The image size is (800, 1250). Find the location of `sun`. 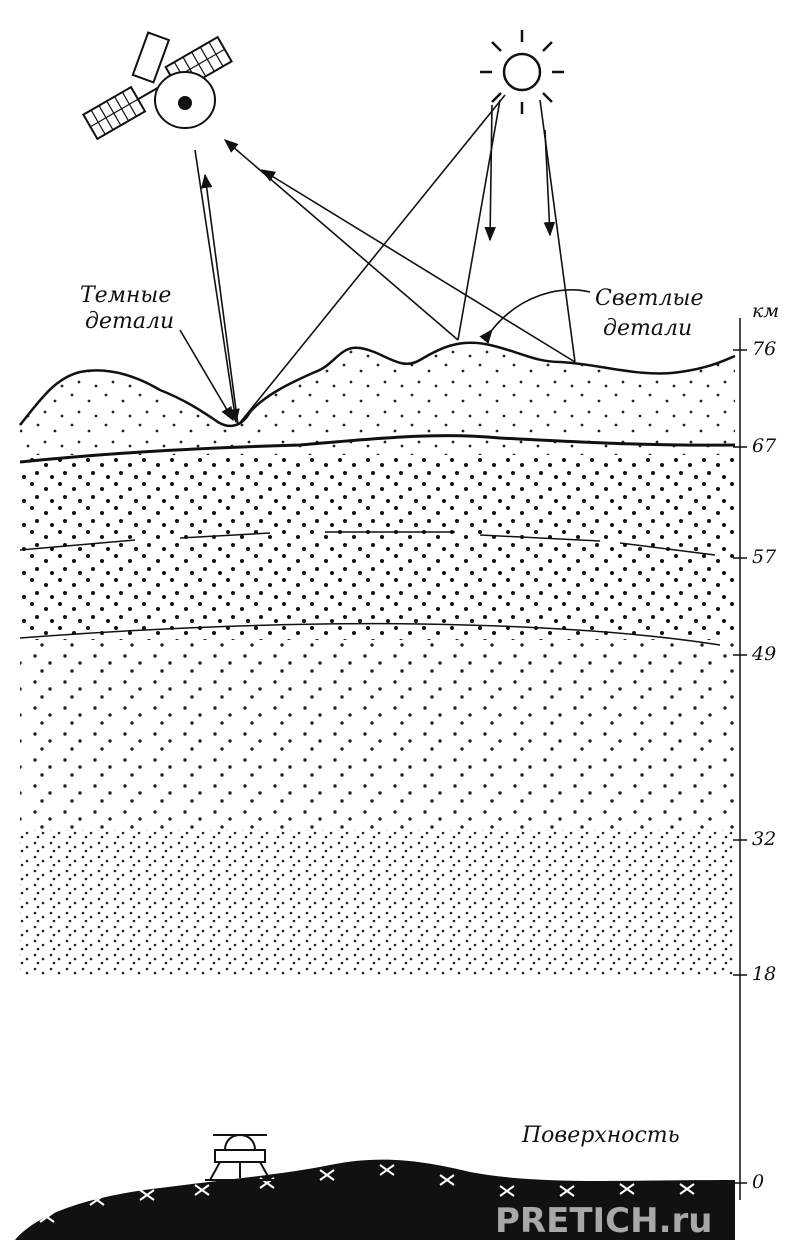

sun is located at coordinates (522, 72).